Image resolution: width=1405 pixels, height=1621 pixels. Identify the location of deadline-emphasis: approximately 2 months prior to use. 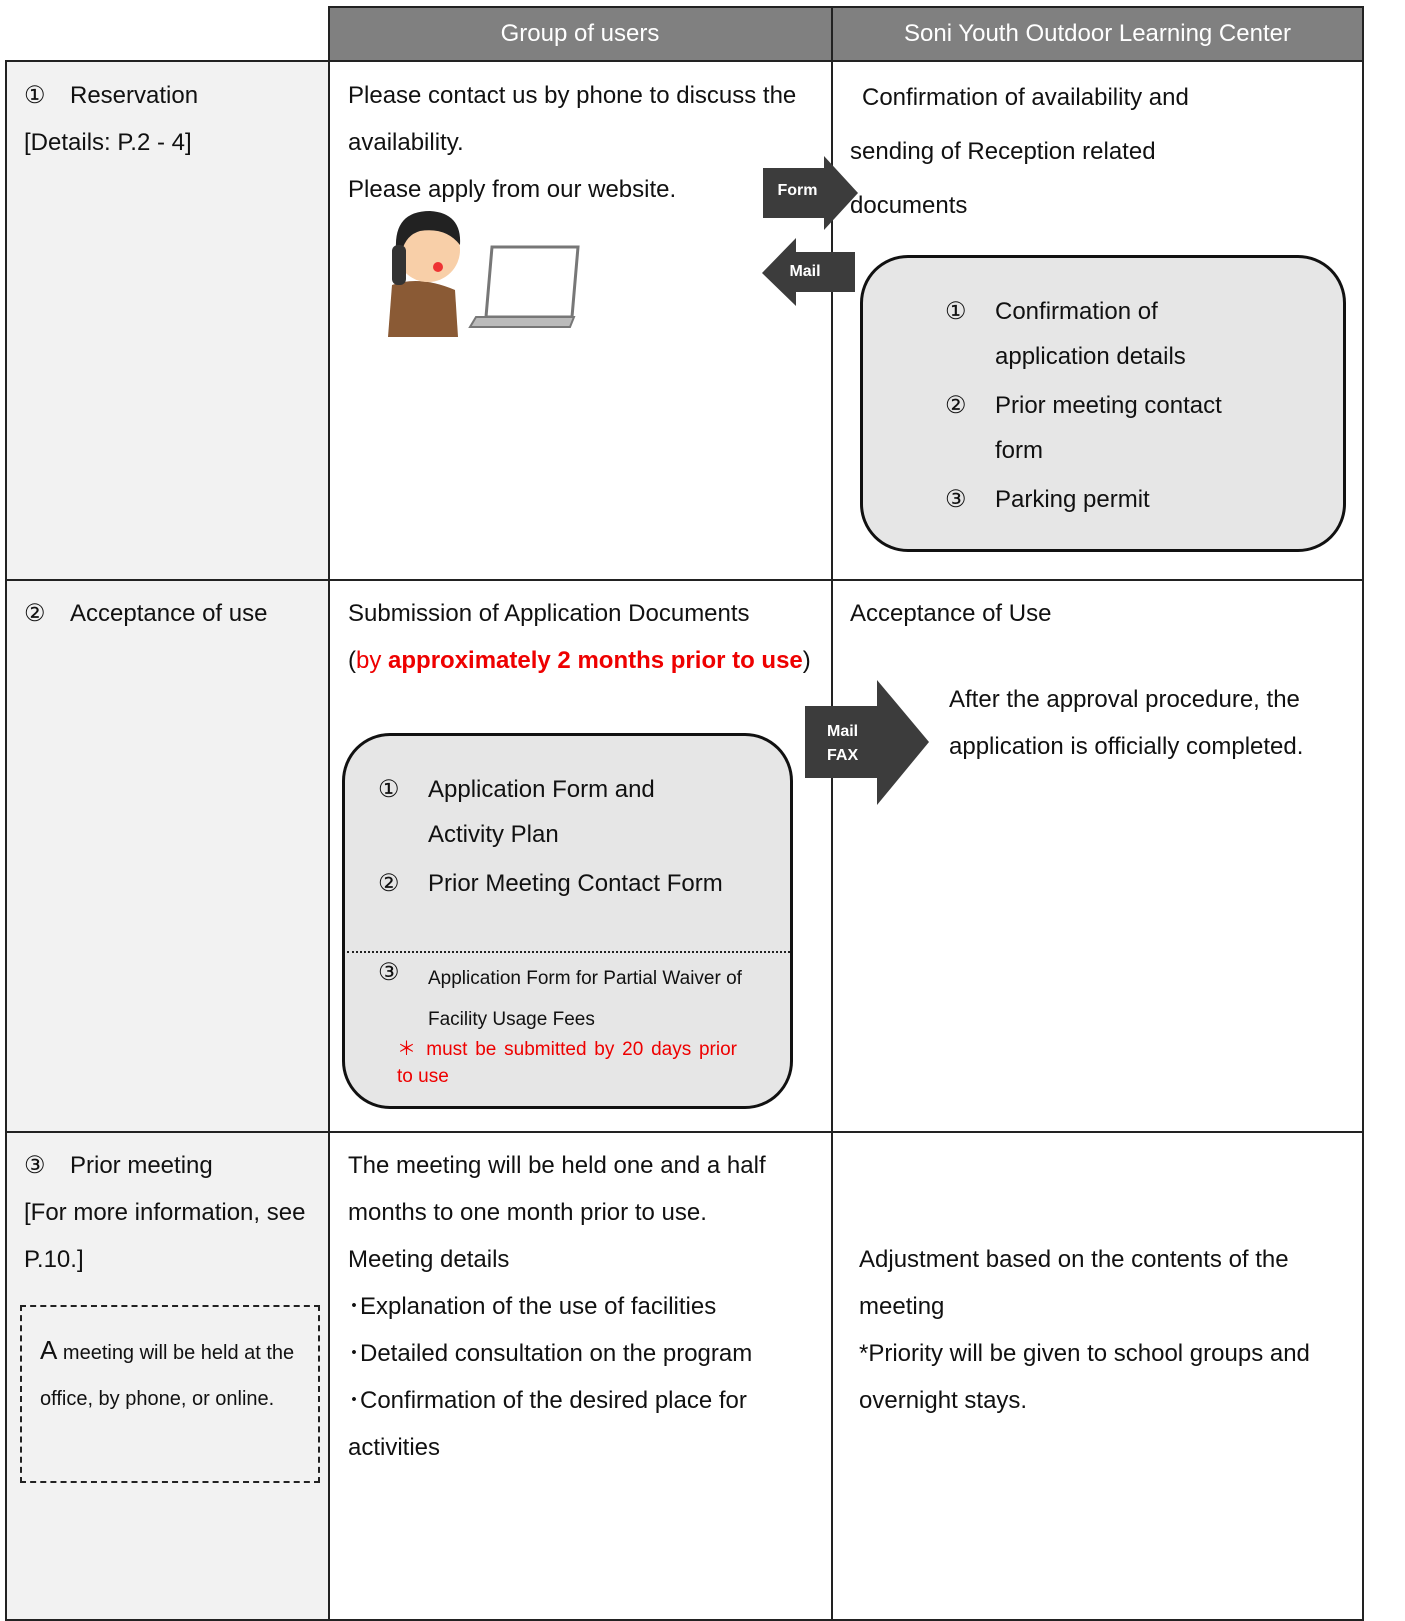
(595, 660).